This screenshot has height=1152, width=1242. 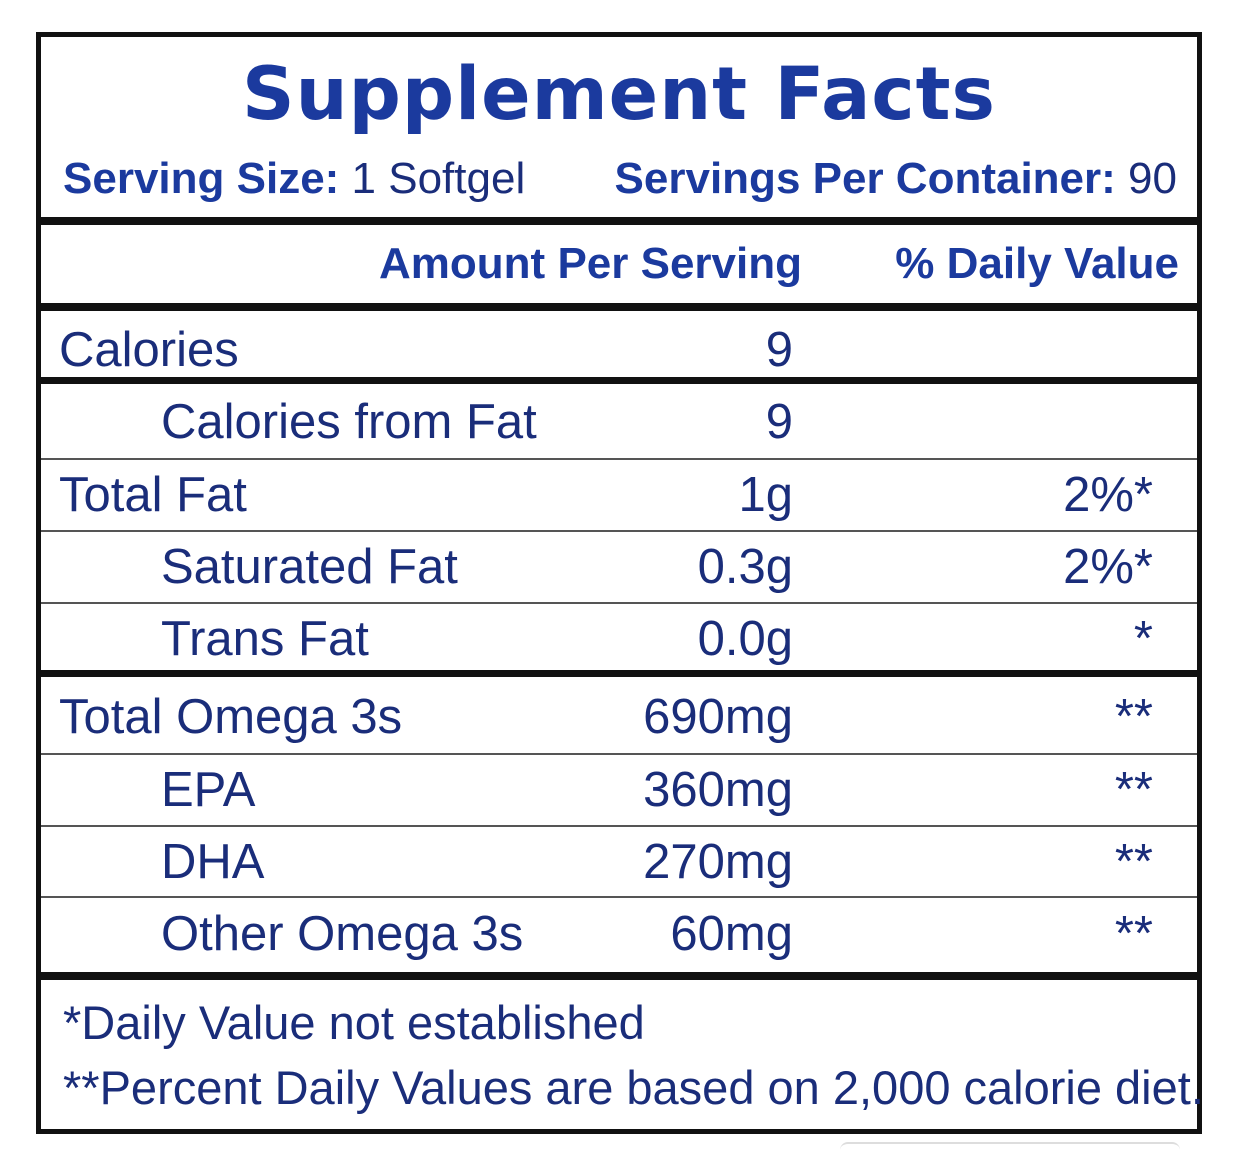 What do you see at coordinates (1037, 263) in the screenshot?
I see `column-header-daily-value: % Daily Value` at bounding box center [1037, 263].